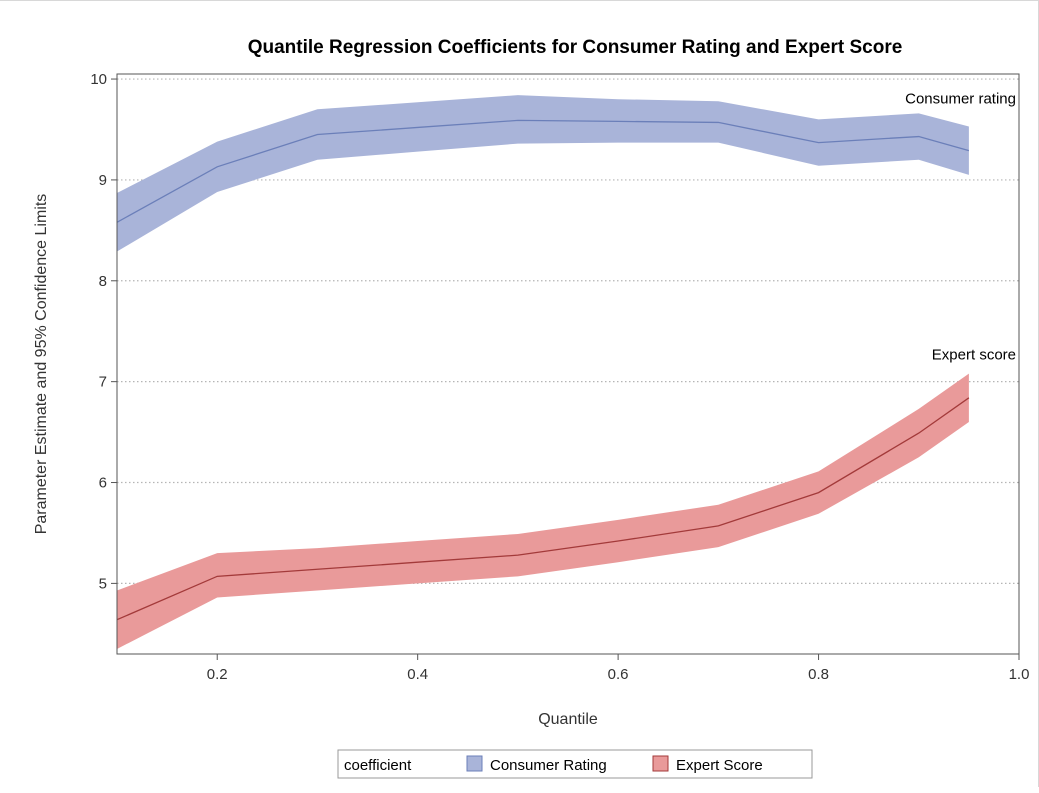 The image size is (1039, 793). I want to click on legend-entry-consumer-rating: Consumer Rating, so click(548, 765).